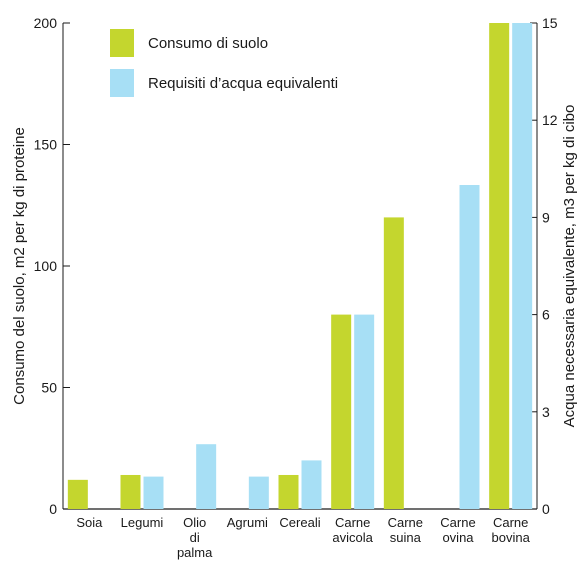 The width and height of the screenshot is (584, 566). What do you see at coordinates (546, 509) in the screenshot?
I see `right-tick-label: 0` at bounding box center [546, 509].